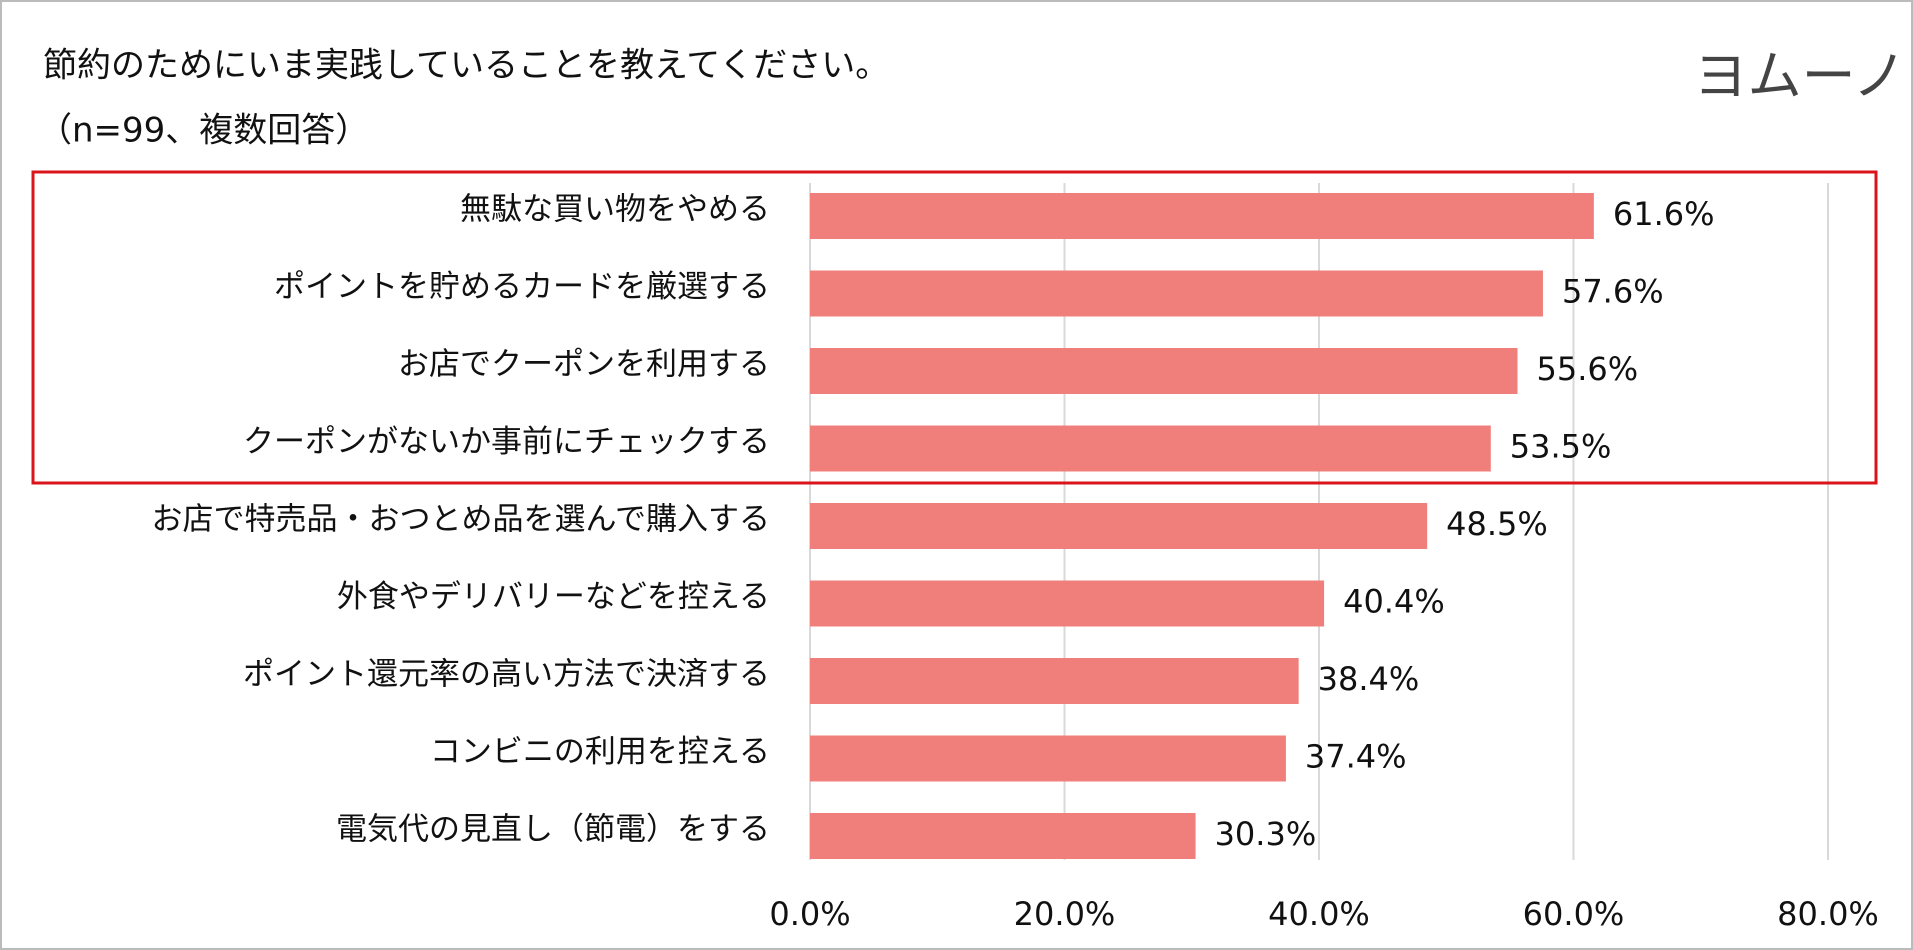 The image size is (1913, 950). Describe the element at coordinates (1574, 914) in the screenshot. I see `x-tick-label: 60.0%` at that location.